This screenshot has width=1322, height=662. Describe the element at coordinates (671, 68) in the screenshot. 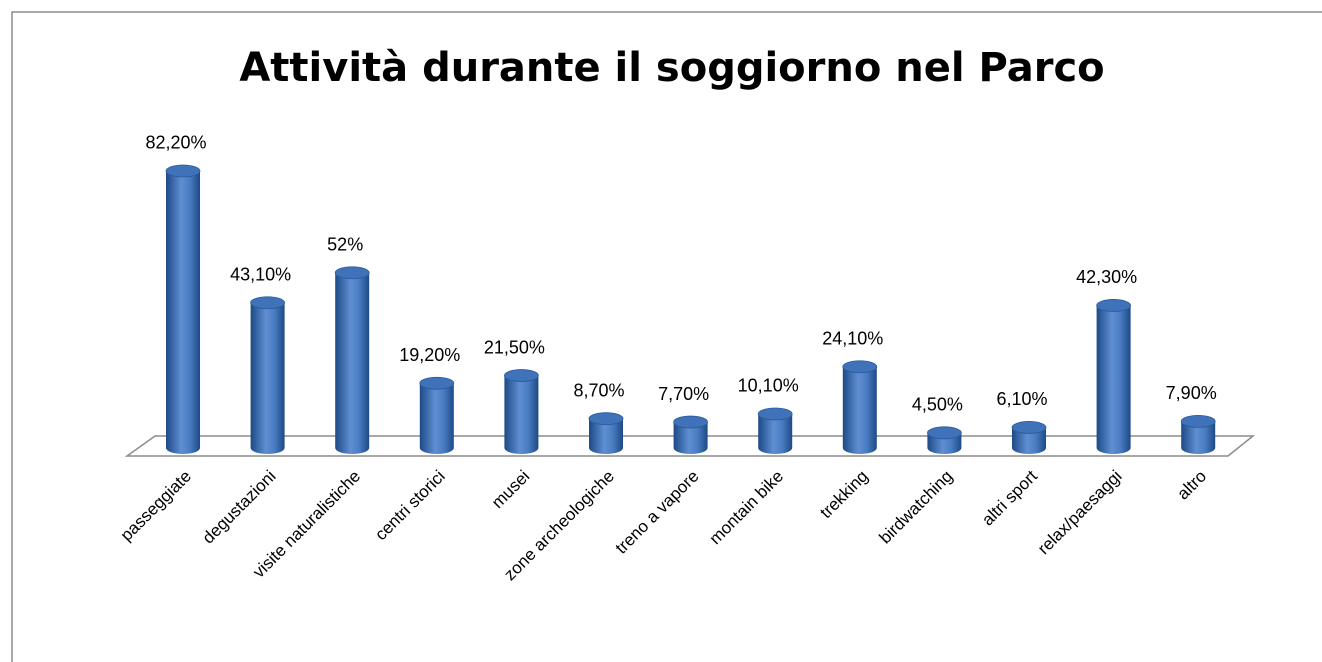

I see `chart-title: Attività durante il soggiorno nel Parco` at that location.